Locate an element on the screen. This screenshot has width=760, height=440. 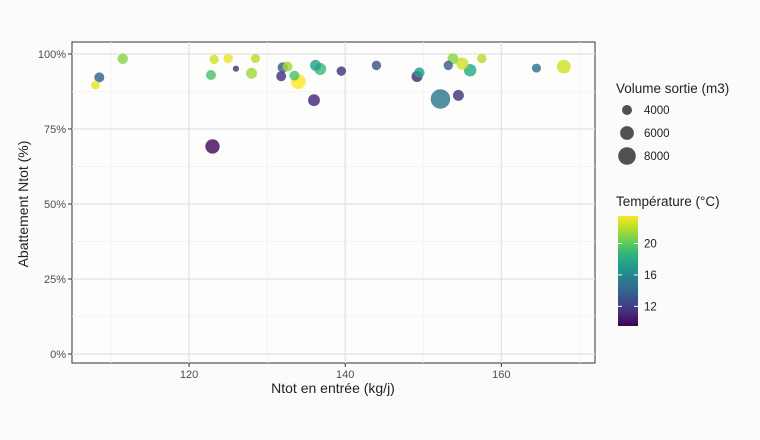
y-axis-ticks: 0% 25% 50% 75% 100% is located at coordinates (55, 205).